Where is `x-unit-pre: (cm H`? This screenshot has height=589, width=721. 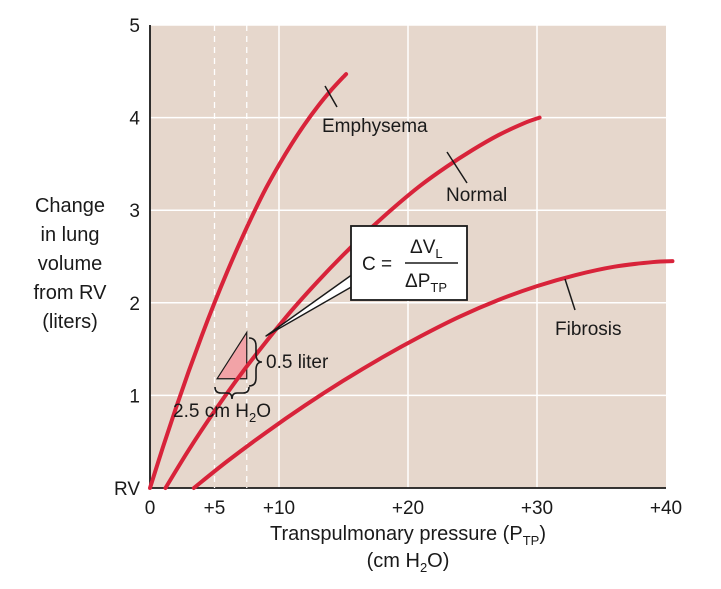
x-unit-pre: (cm H is located at coordinates (393, 561).